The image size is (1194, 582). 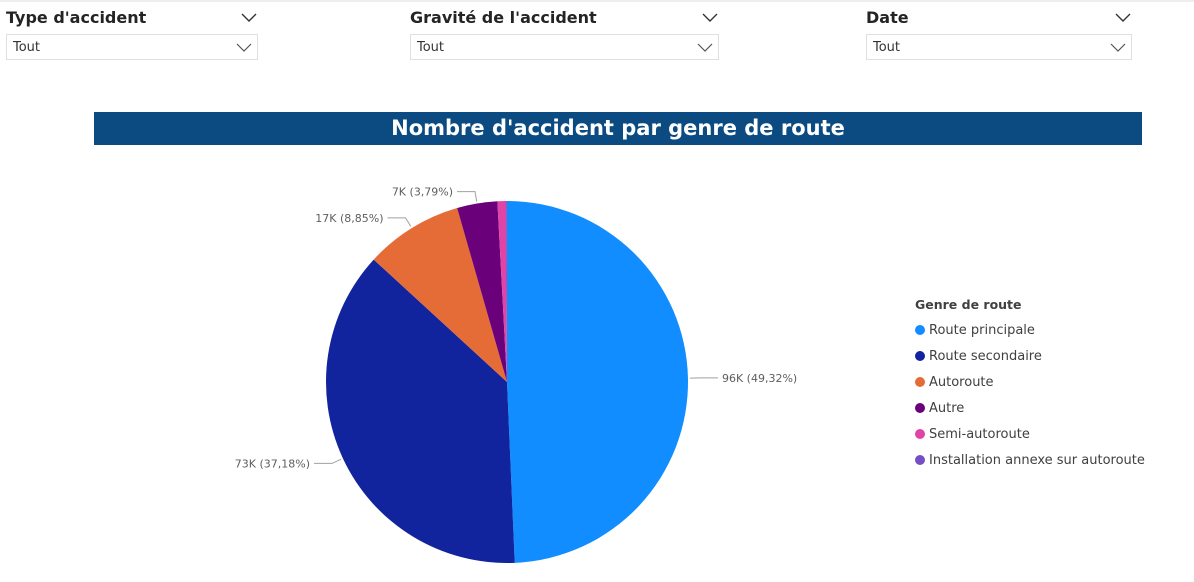 What do you see at coordinates (999, 32) in the screenshot?
I see `slicer-date: Date Tout` at bounding box center [999, 32].